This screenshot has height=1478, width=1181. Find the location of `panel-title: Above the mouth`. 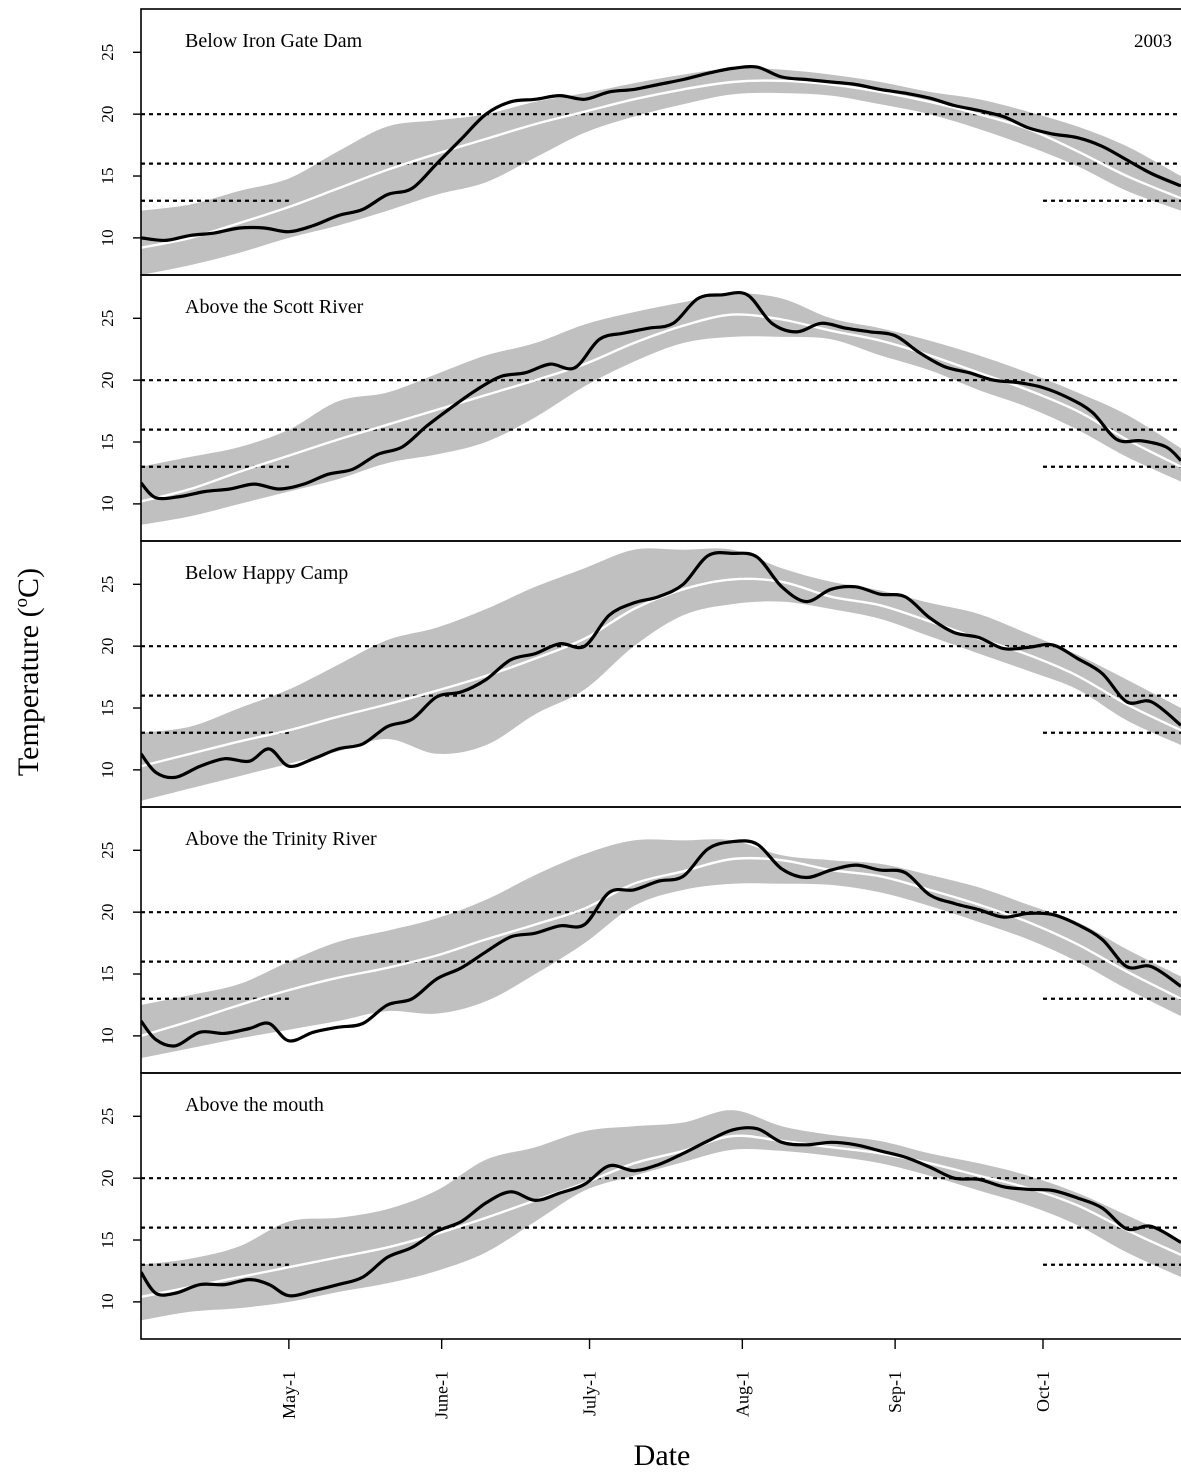

panel-title: Above the mouth is located at coordinates (254, 1105).